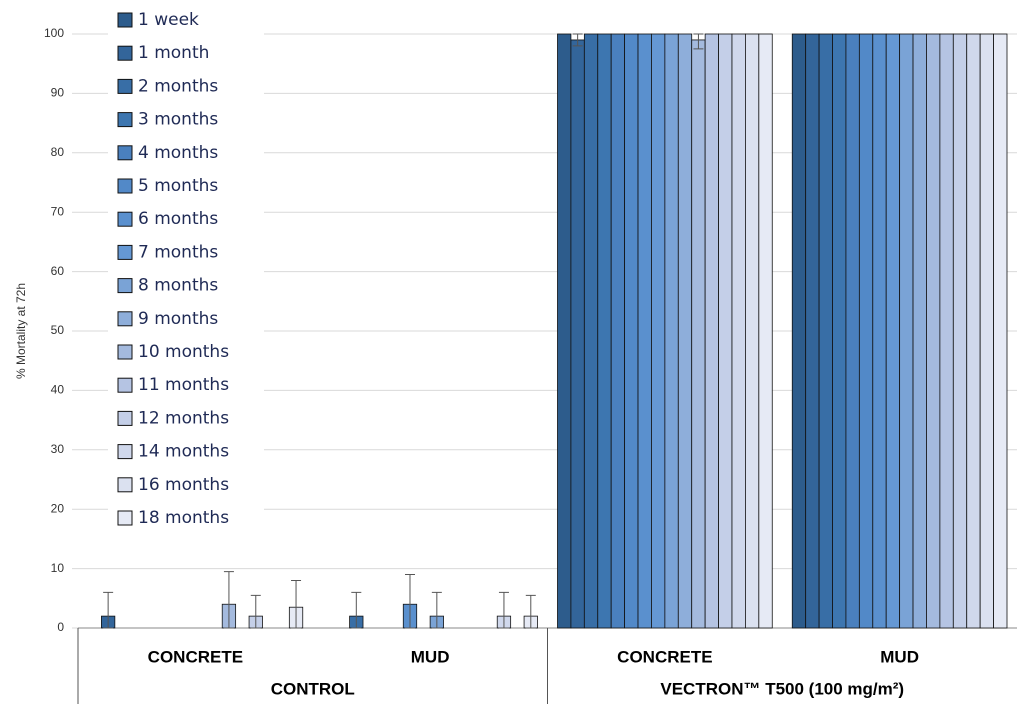 The image size is (1017, 704). What do you see at coordinates (183, 485) in the screenshot?
I see `legend-label: 16 months` at bounding box center [183, 485].